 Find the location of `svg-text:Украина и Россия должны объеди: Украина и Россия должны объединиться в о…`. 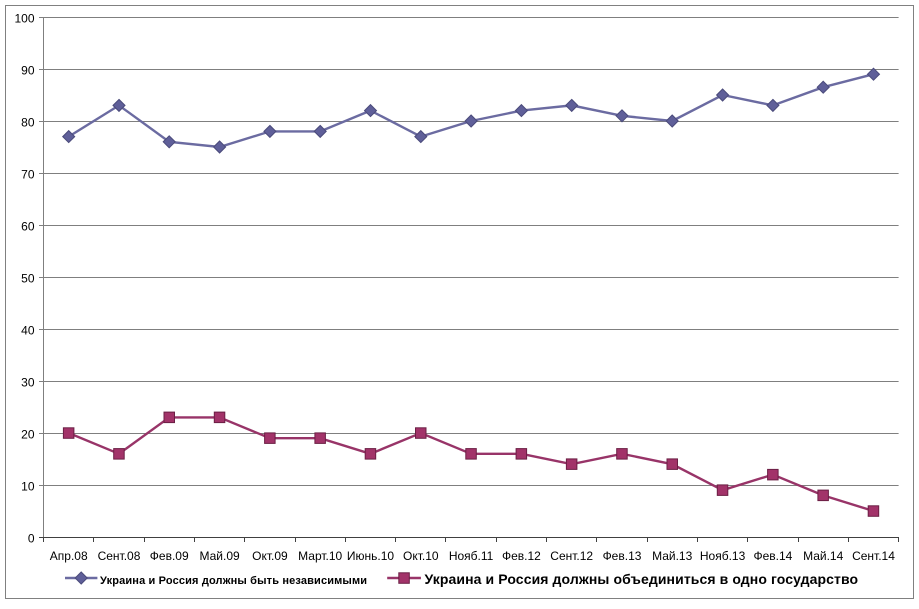

svg-text:Украина и Россия должны объеди: Украина и Россия должны объединиться в о… is located at coordinates (642, 579).